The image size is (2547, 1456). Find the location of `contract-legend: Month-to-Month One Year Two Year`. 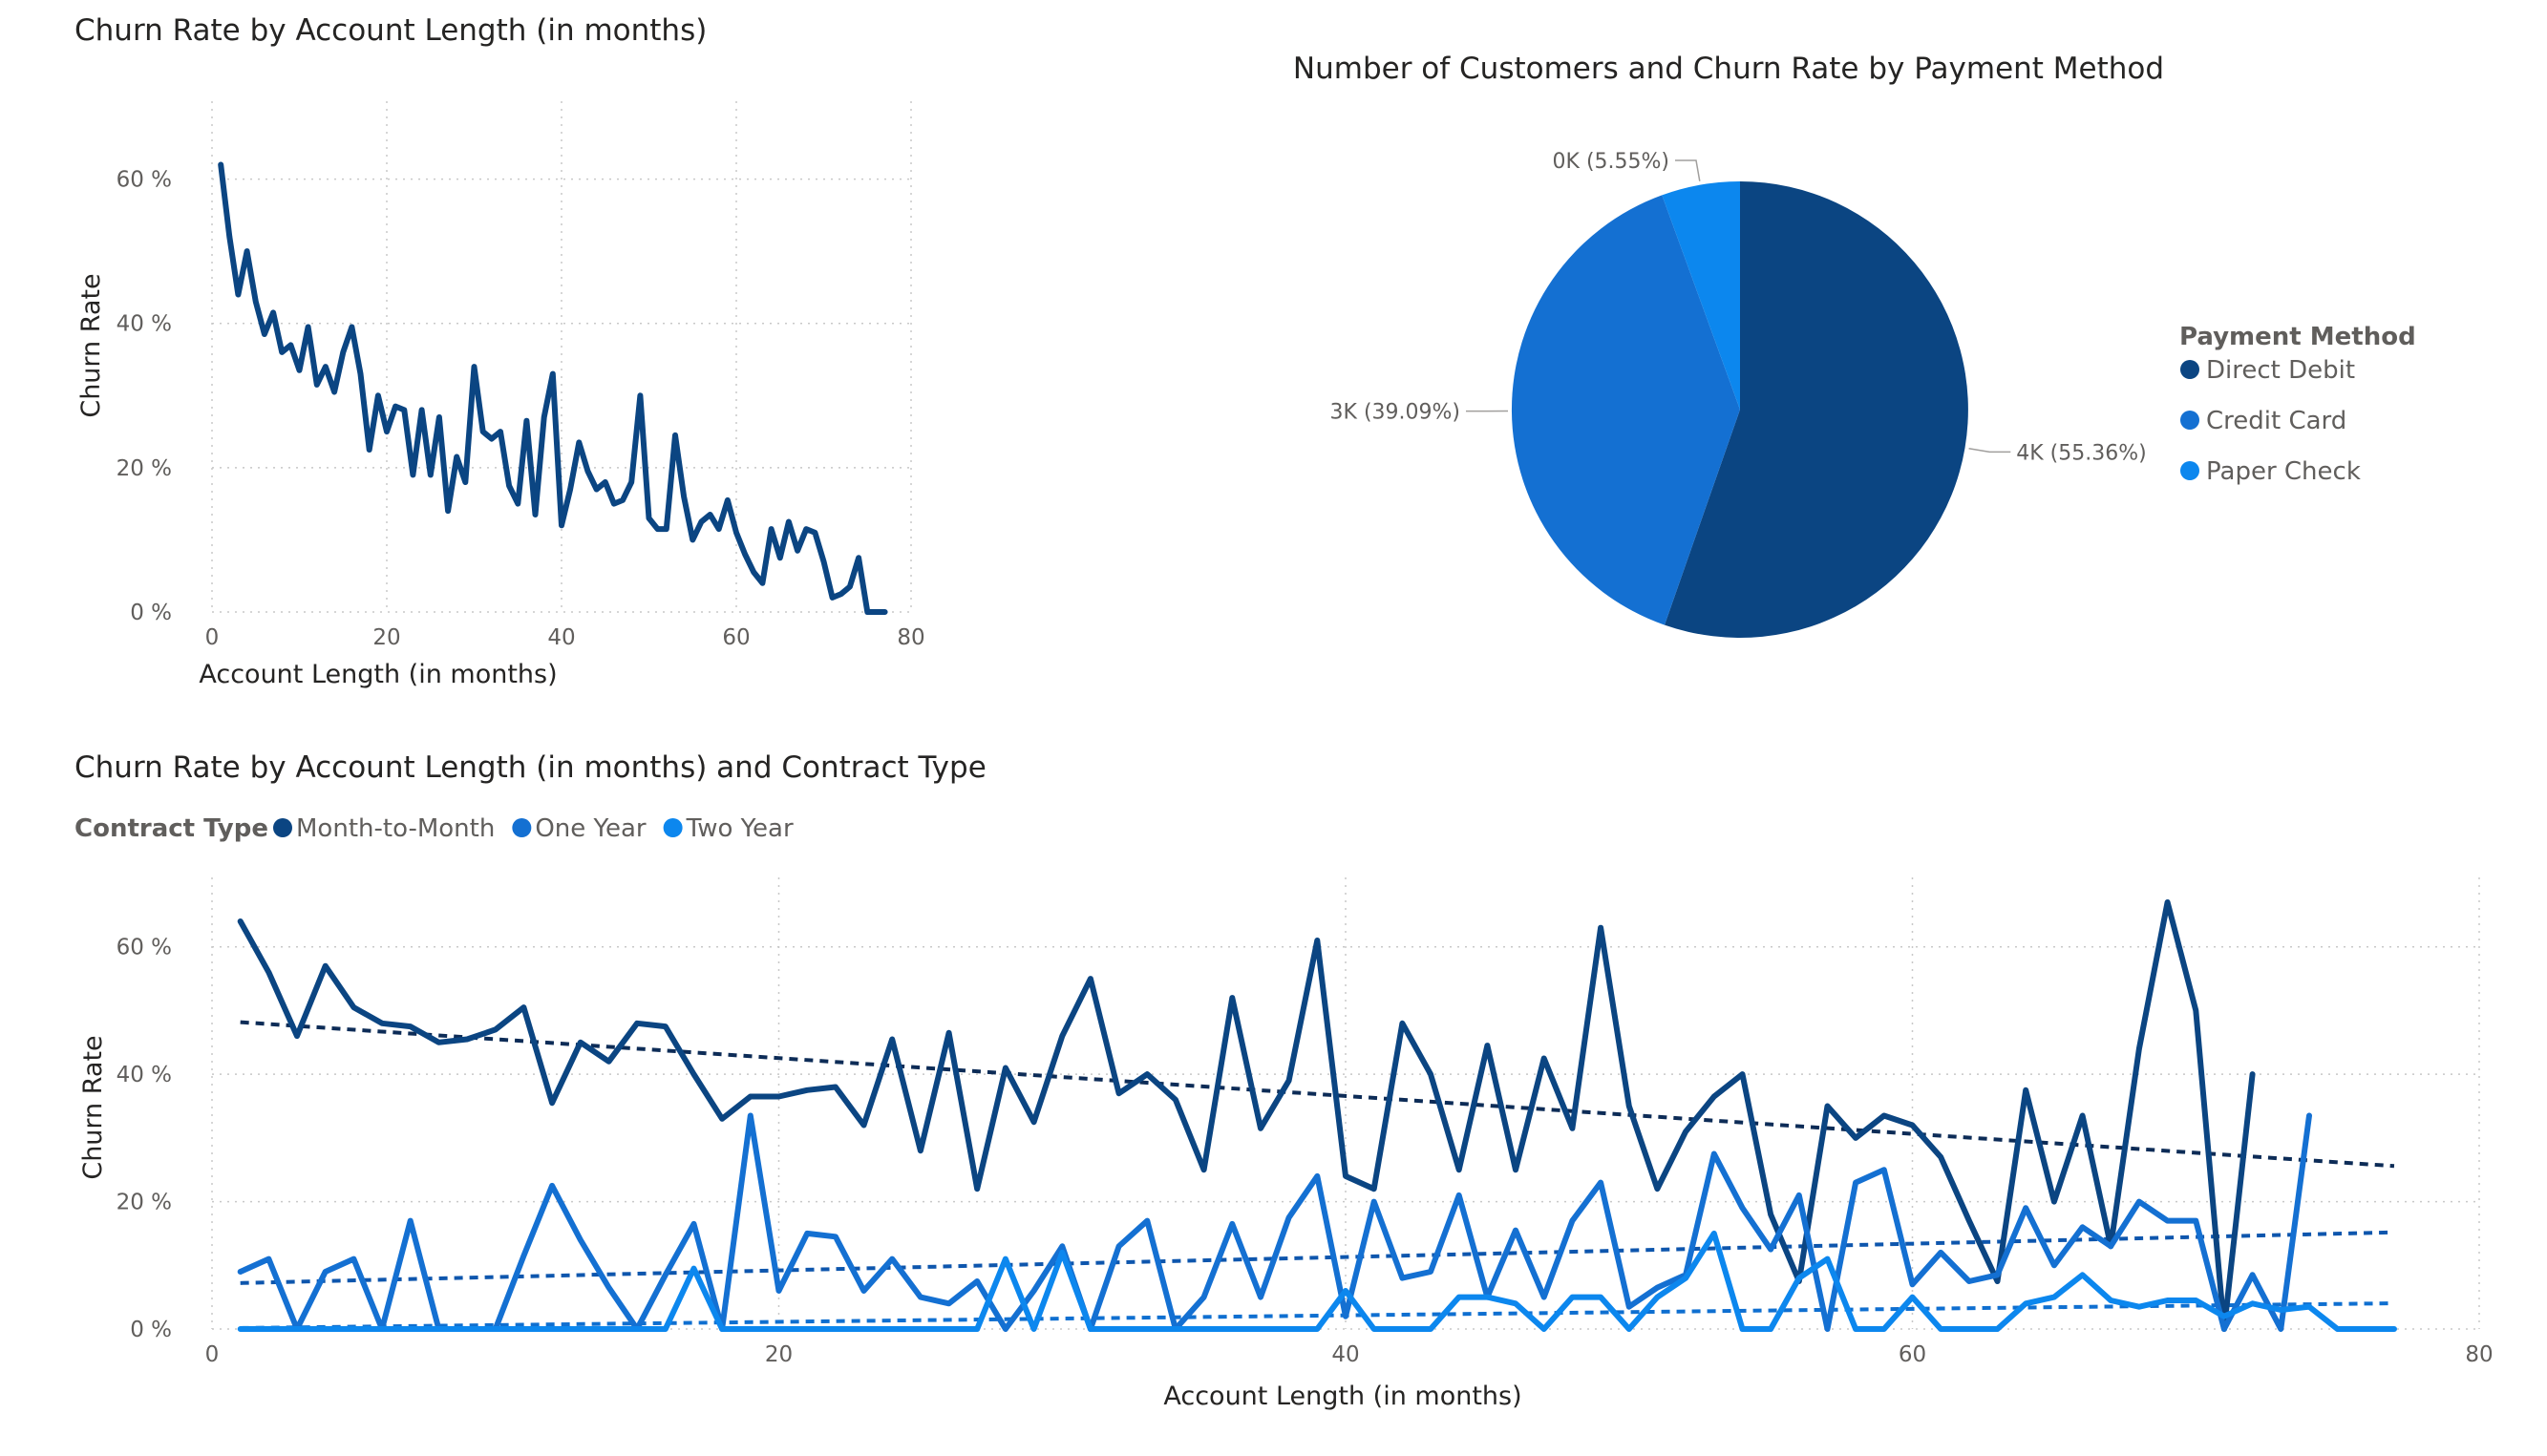

contract-legend: Month-to-Month One Year Two Year is located at coordinates (533, 828).